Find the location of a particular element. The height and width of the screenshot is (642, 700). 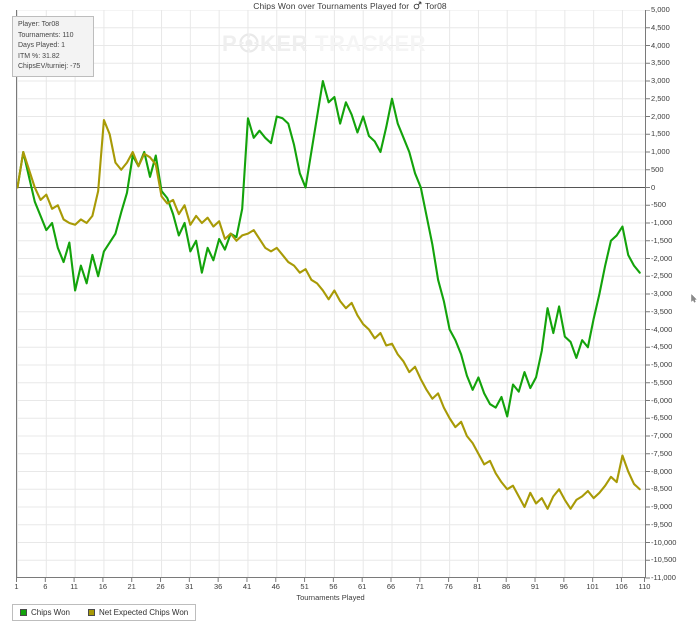

x-tick-label: 71 is located at coordinates (419, 586).